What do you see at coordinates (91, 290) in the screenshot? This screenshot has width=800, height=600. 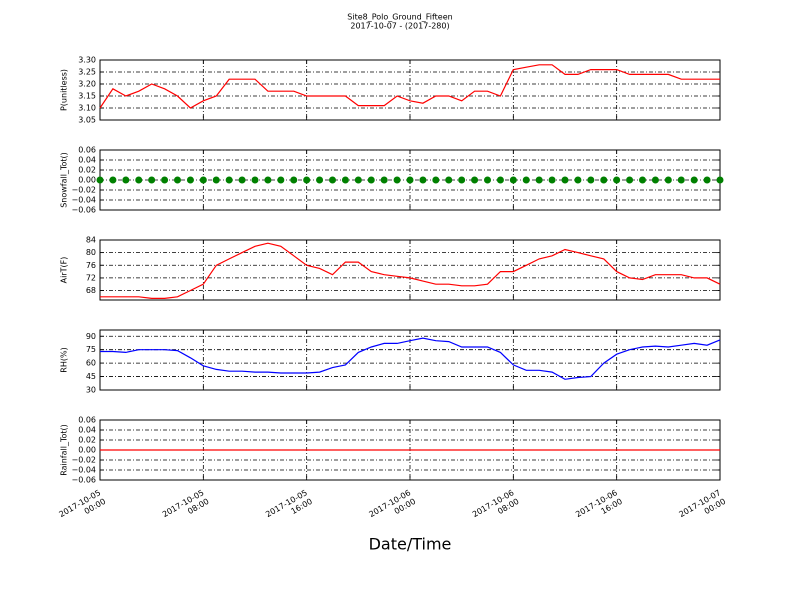 I see `y-tick-label: 68` at bounding box center [91, 290].